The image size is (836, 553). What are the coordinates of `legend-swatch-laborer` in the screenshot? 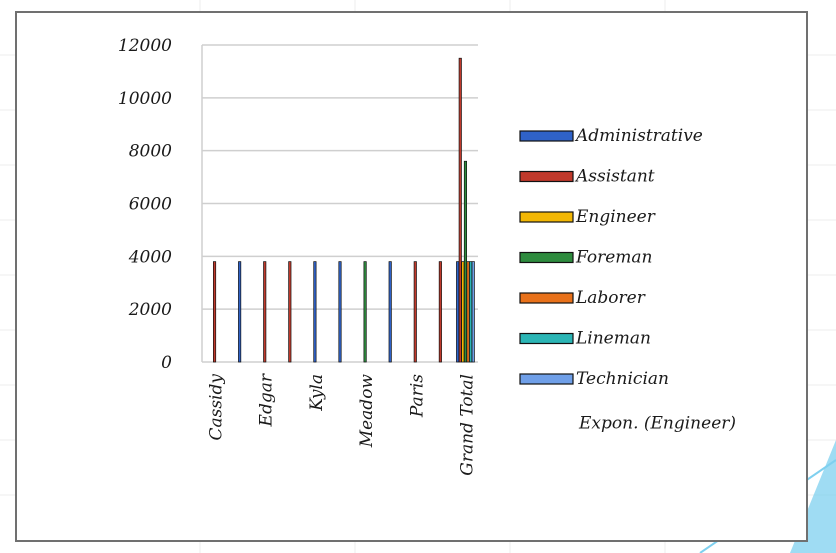 It's located at (546, 298).